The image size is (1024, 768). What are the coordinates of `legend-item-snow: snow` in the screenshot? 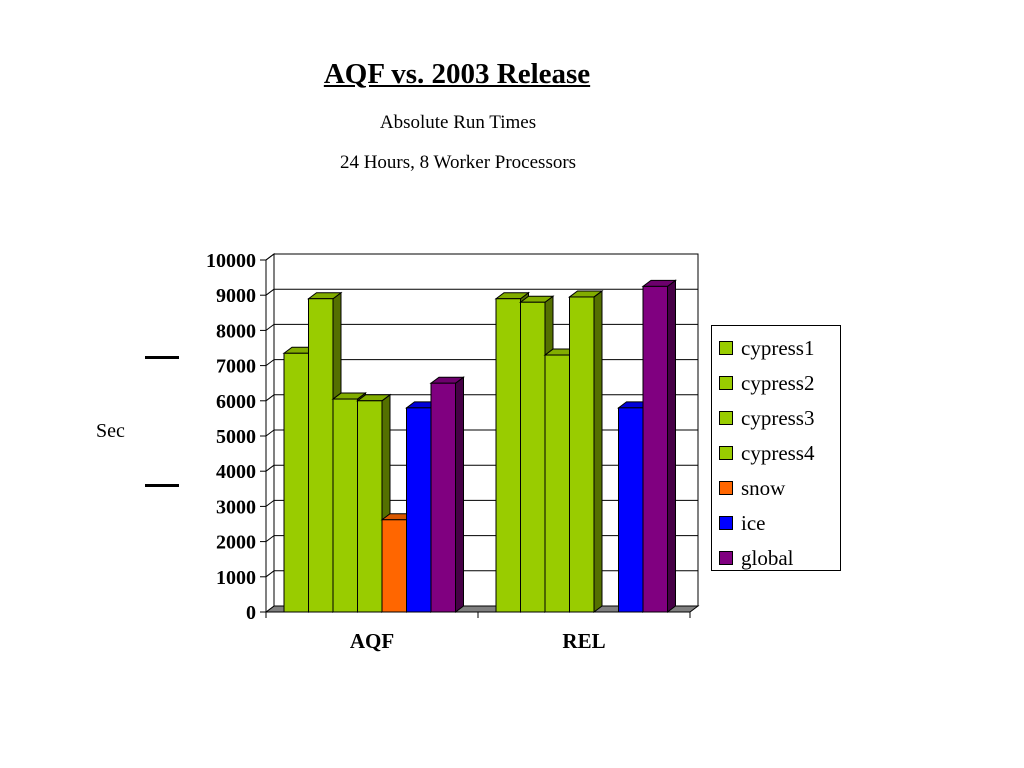 It's located at (752, 488).